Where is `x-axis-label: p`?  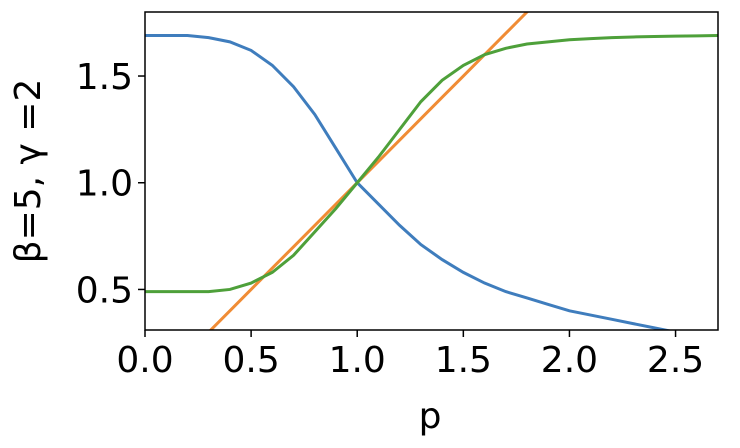
x-axis-label: p is located at coordinates (430, 416).